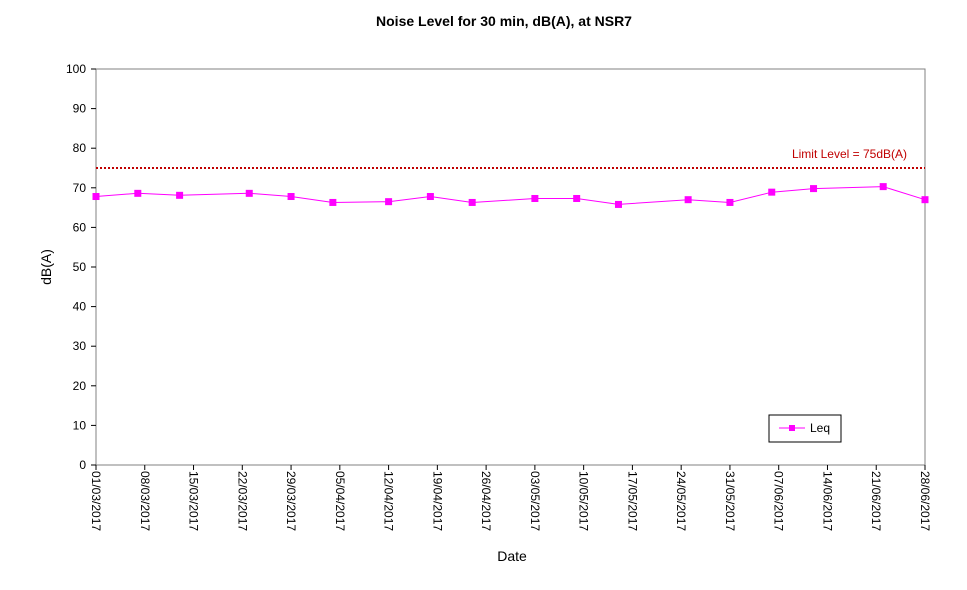 The width and height of the screenshot is (967, 590). I want to click on y-tick-label: 100, so click(76, 69).